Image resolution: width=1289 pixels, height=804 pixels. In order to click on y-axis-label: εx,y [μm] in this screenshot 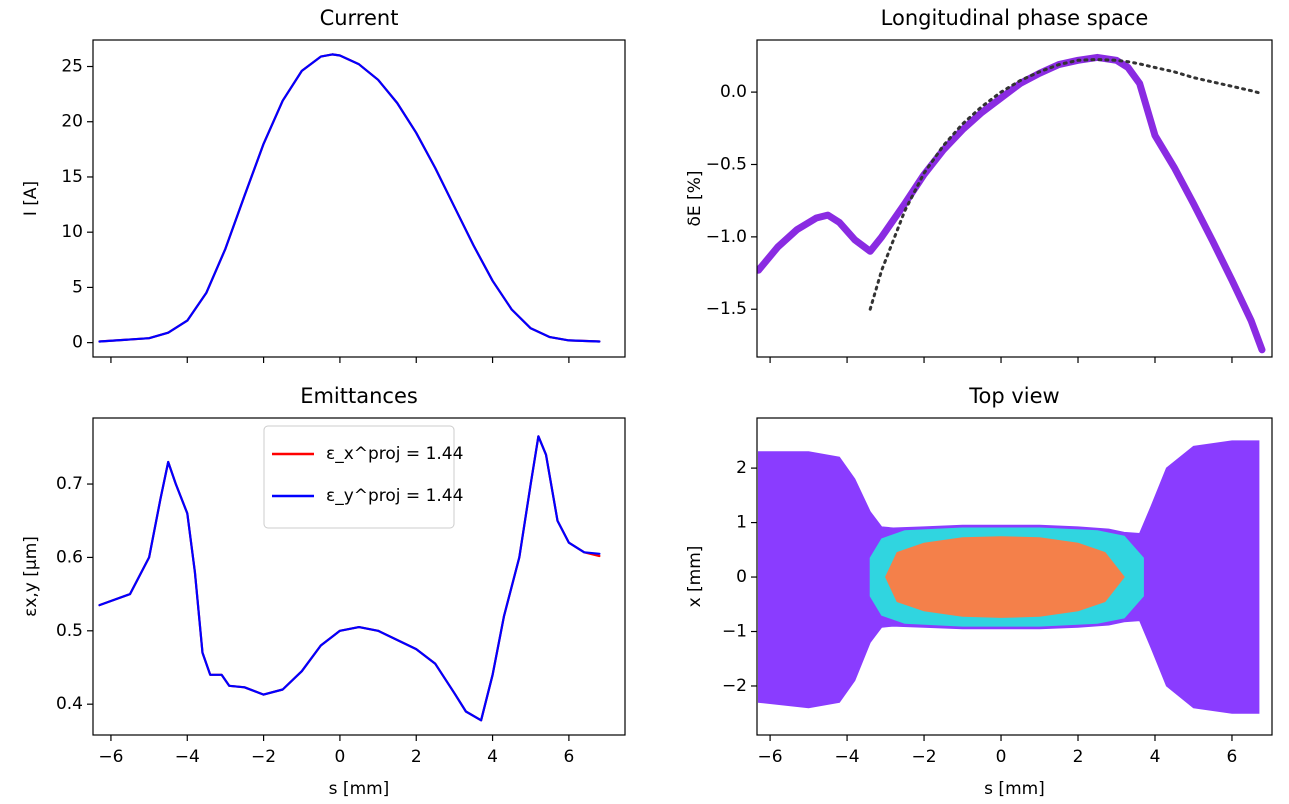, I will do `click(31, 576)`.